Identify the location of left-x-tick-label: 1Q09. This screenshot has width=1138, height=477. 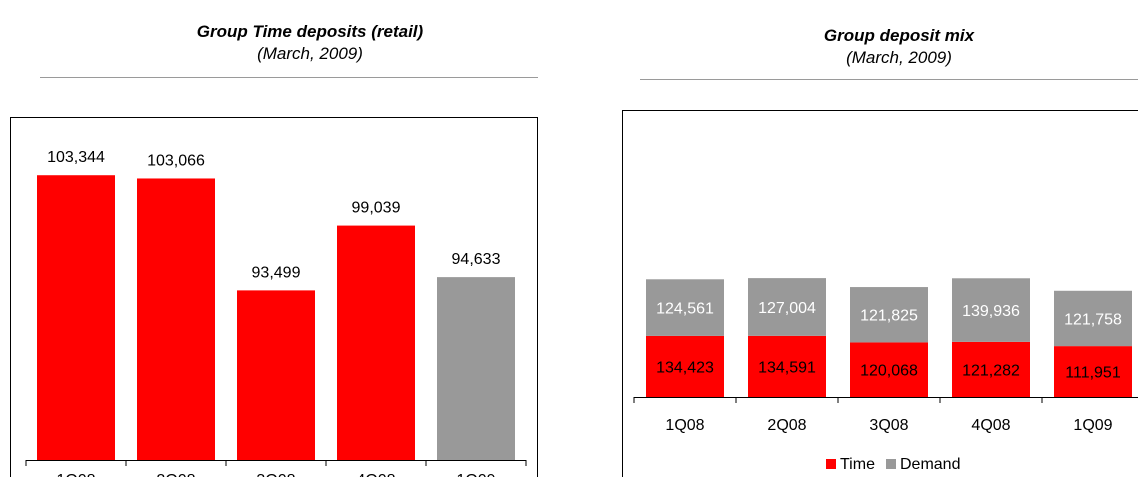
(475, 474).